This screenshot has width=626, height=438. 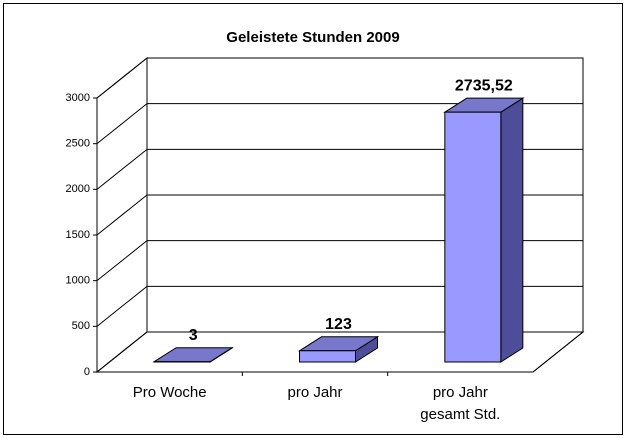 I want to click on x-tick-label: pro Jahr, so click(x=314, y=392).